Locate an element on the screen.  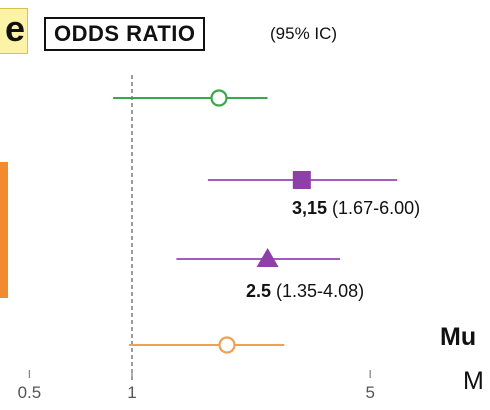
value-label-1: 3,15 (1.67-6.00) is located at coordinates (356, 208).